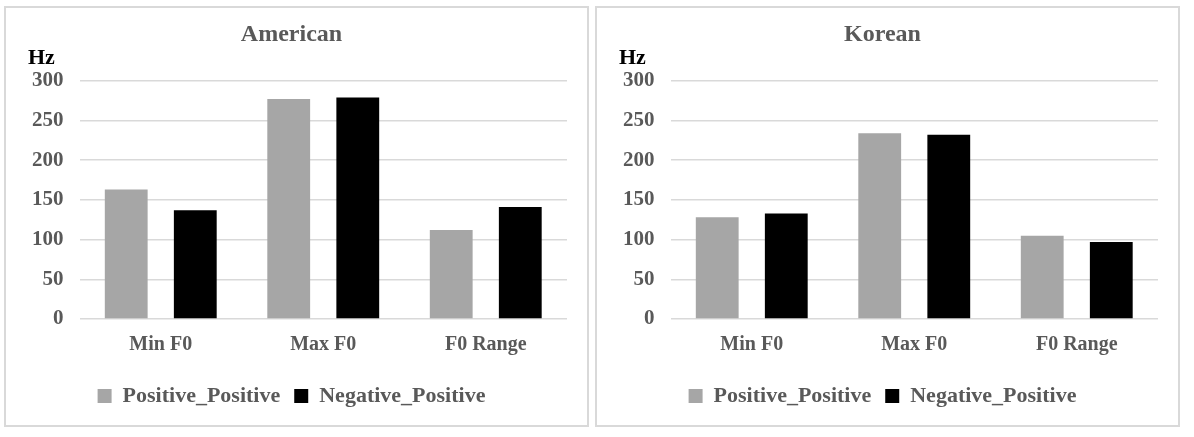 The height and width of the screenshot is (437, 1194). What do you see at coordinates (882, 32) in the screenshot?
I see `chart-title: Korean` at bounding box center [882, 32].